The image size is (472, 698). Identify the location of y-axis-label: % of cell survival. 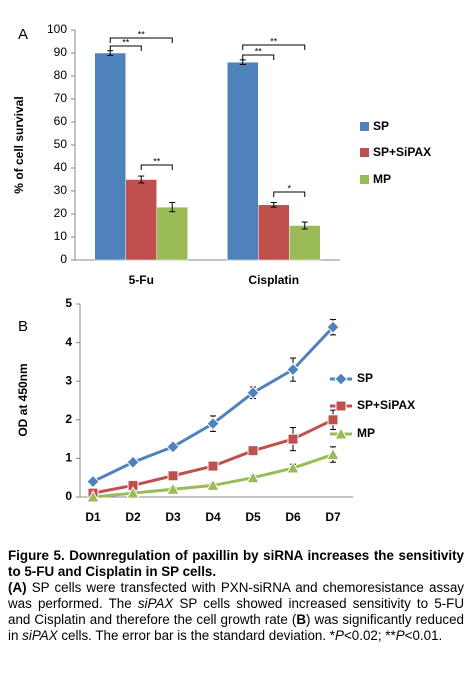
(19, 144).